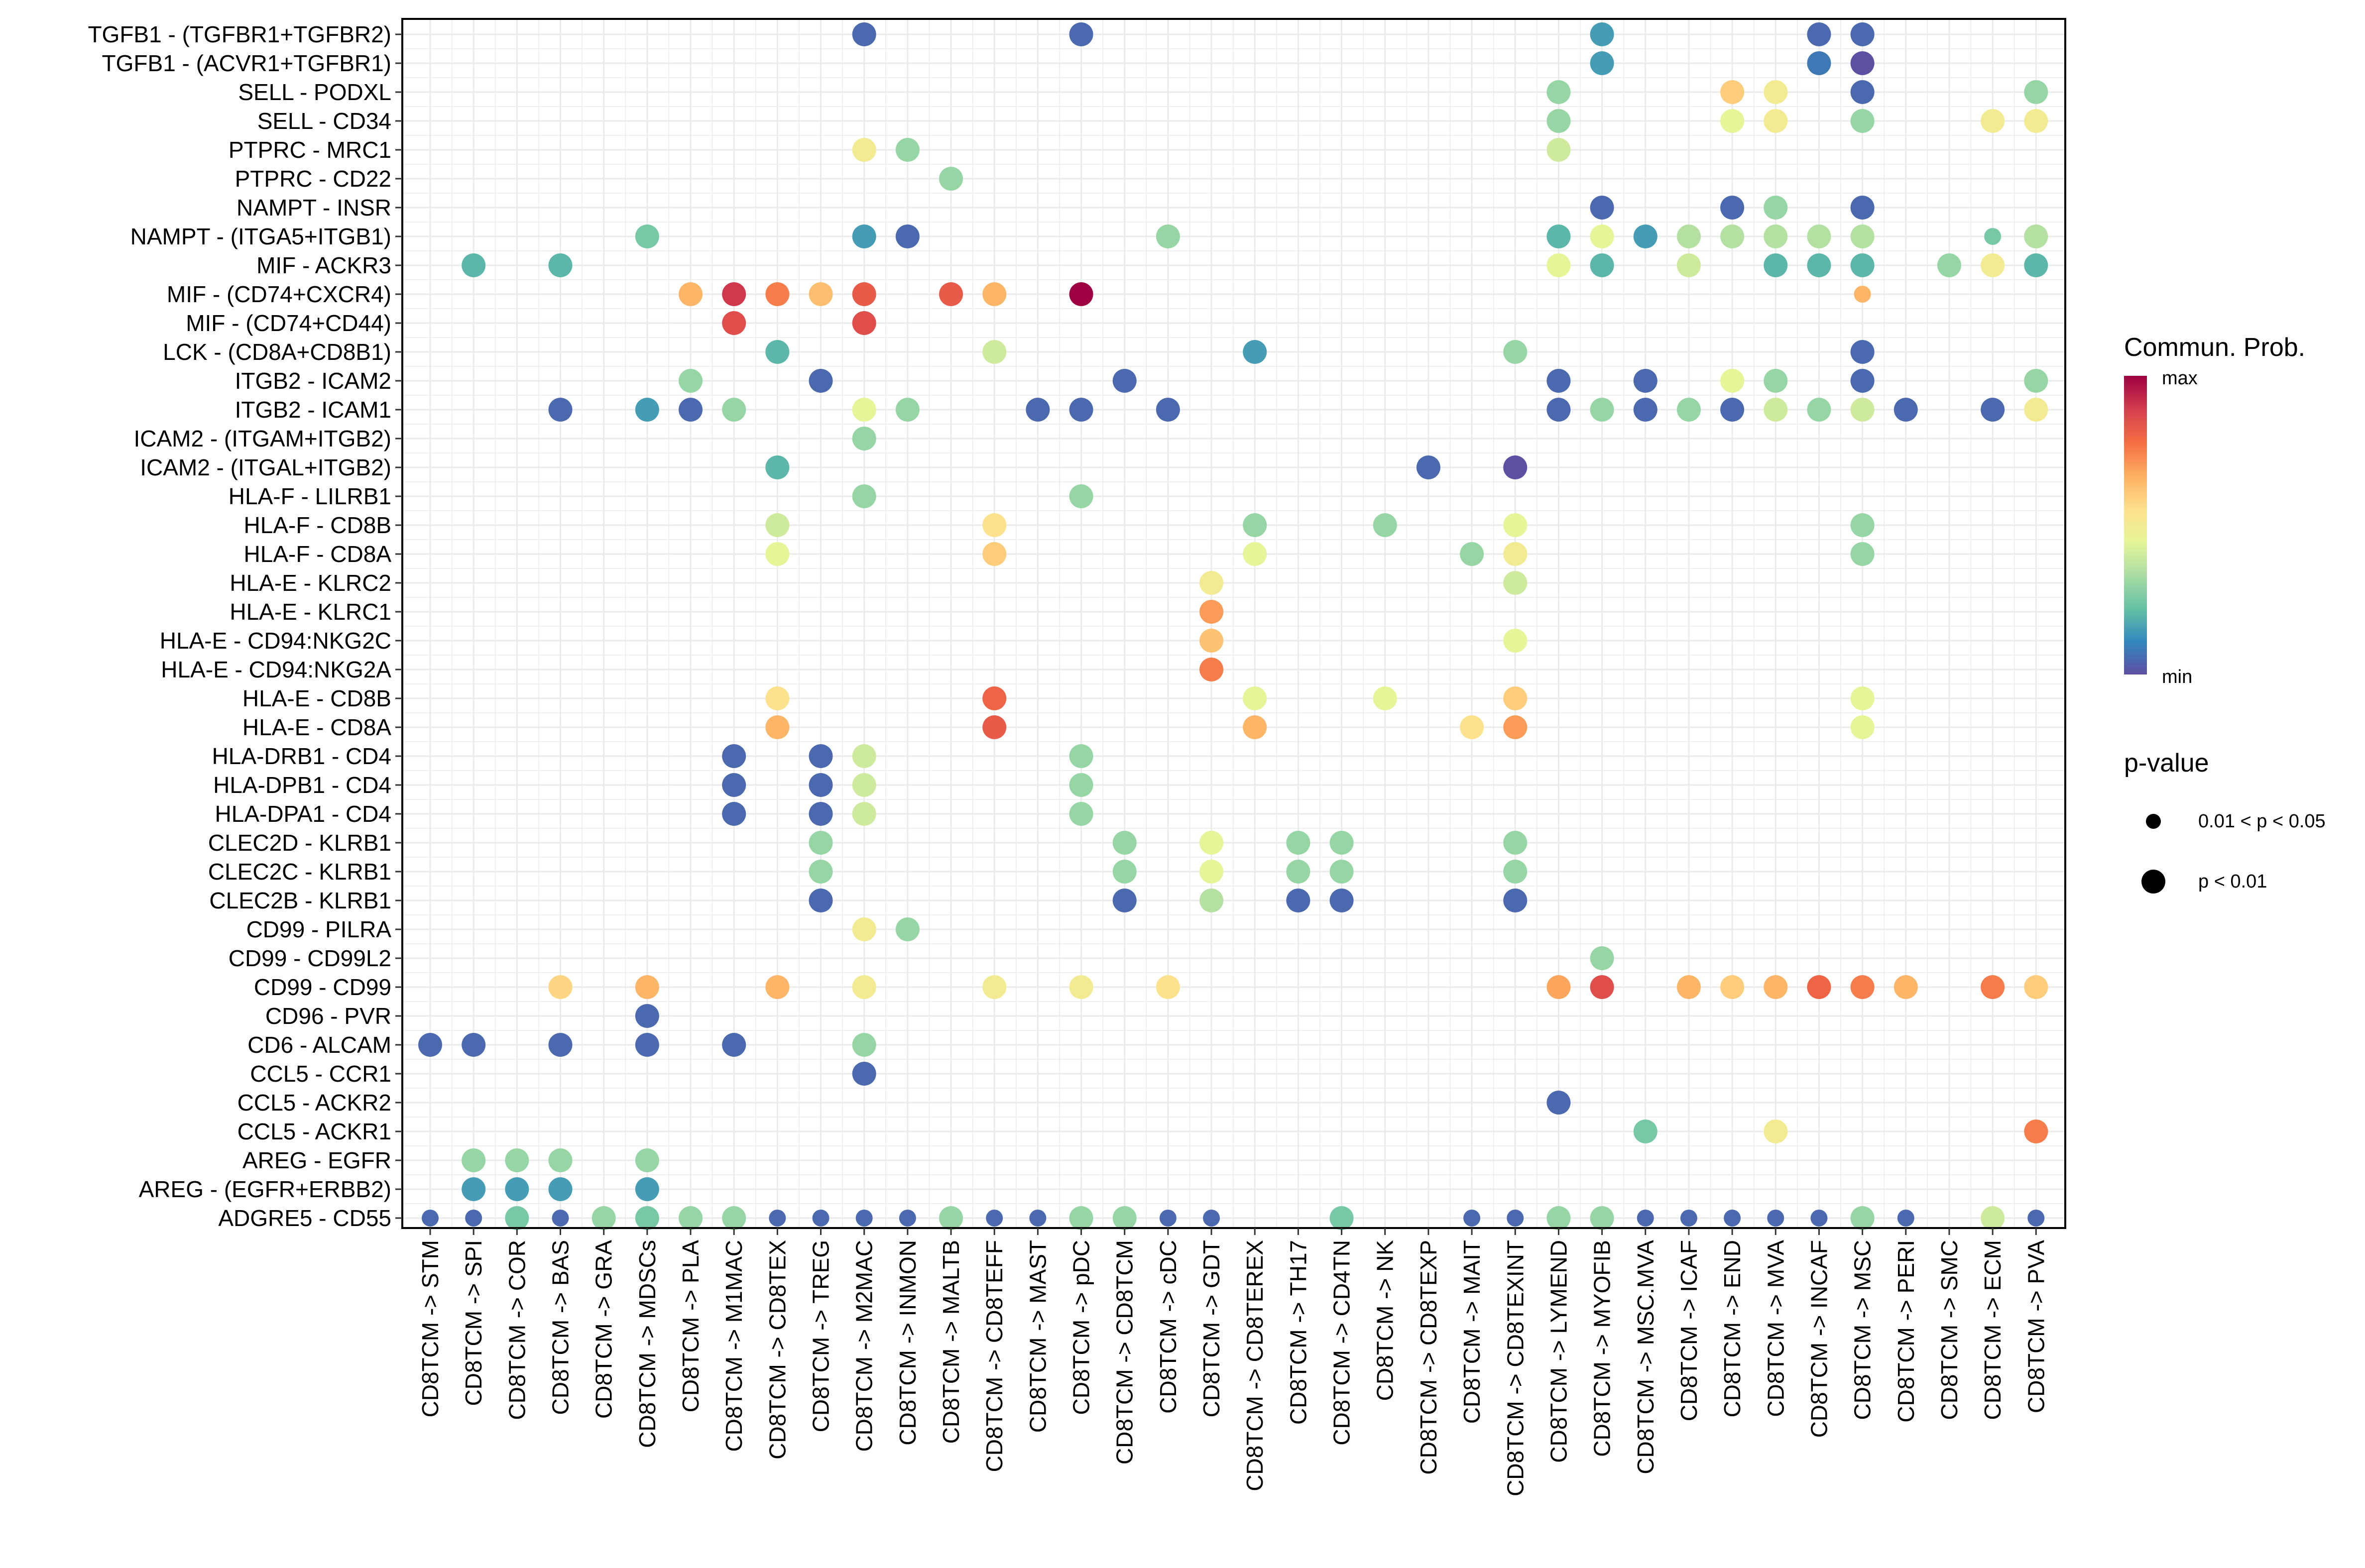 This screenshot has height=1568, width=2365. I want to click on y-tick-label: CLEC2D - KLRB1, so click(300, 843).